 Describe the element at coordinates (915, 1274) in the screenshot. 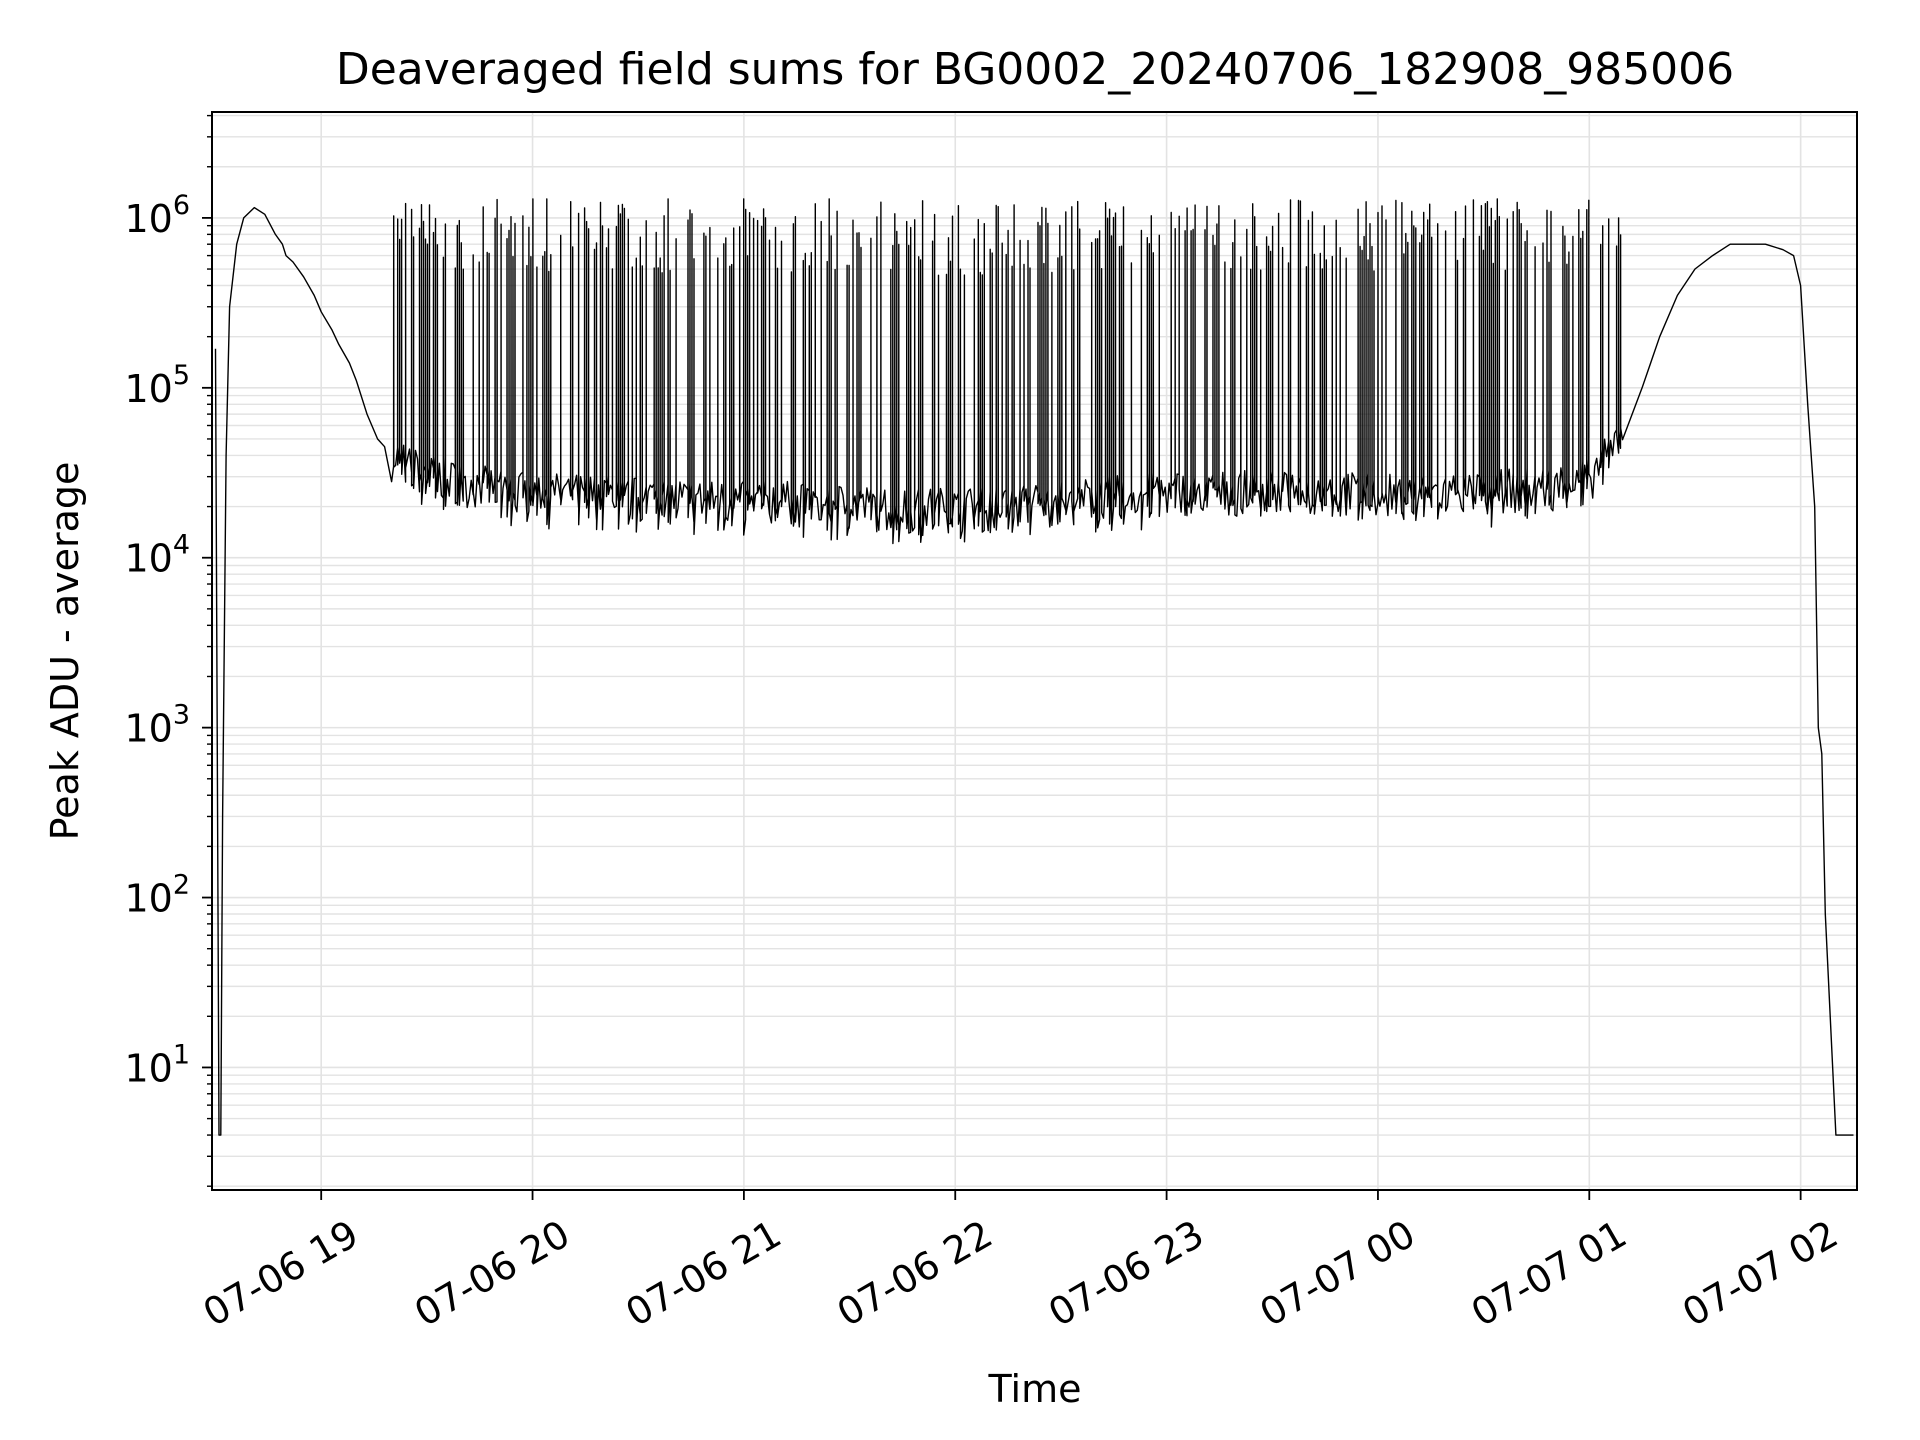

I see `x-tick-label: 07-06 22` at that location.